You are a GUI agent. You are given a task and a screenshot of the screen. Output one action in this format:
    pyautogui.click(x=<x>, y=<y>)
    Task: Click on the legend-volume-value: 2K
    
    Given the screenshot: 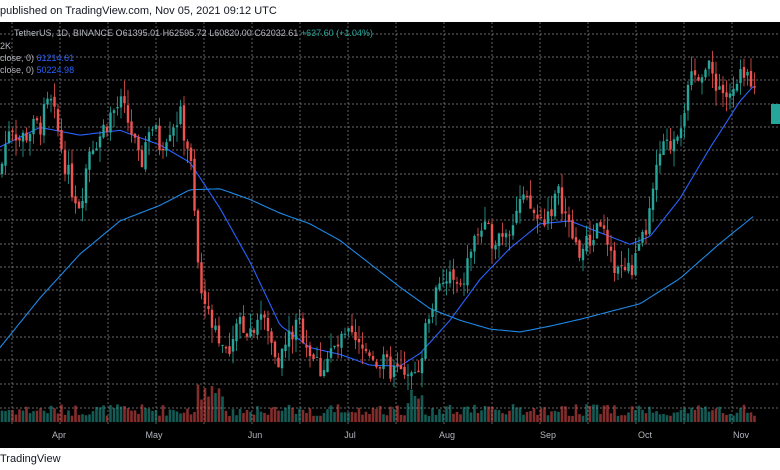 What is the action you would take?
    pyautogui.click(x=6, y=46)
    